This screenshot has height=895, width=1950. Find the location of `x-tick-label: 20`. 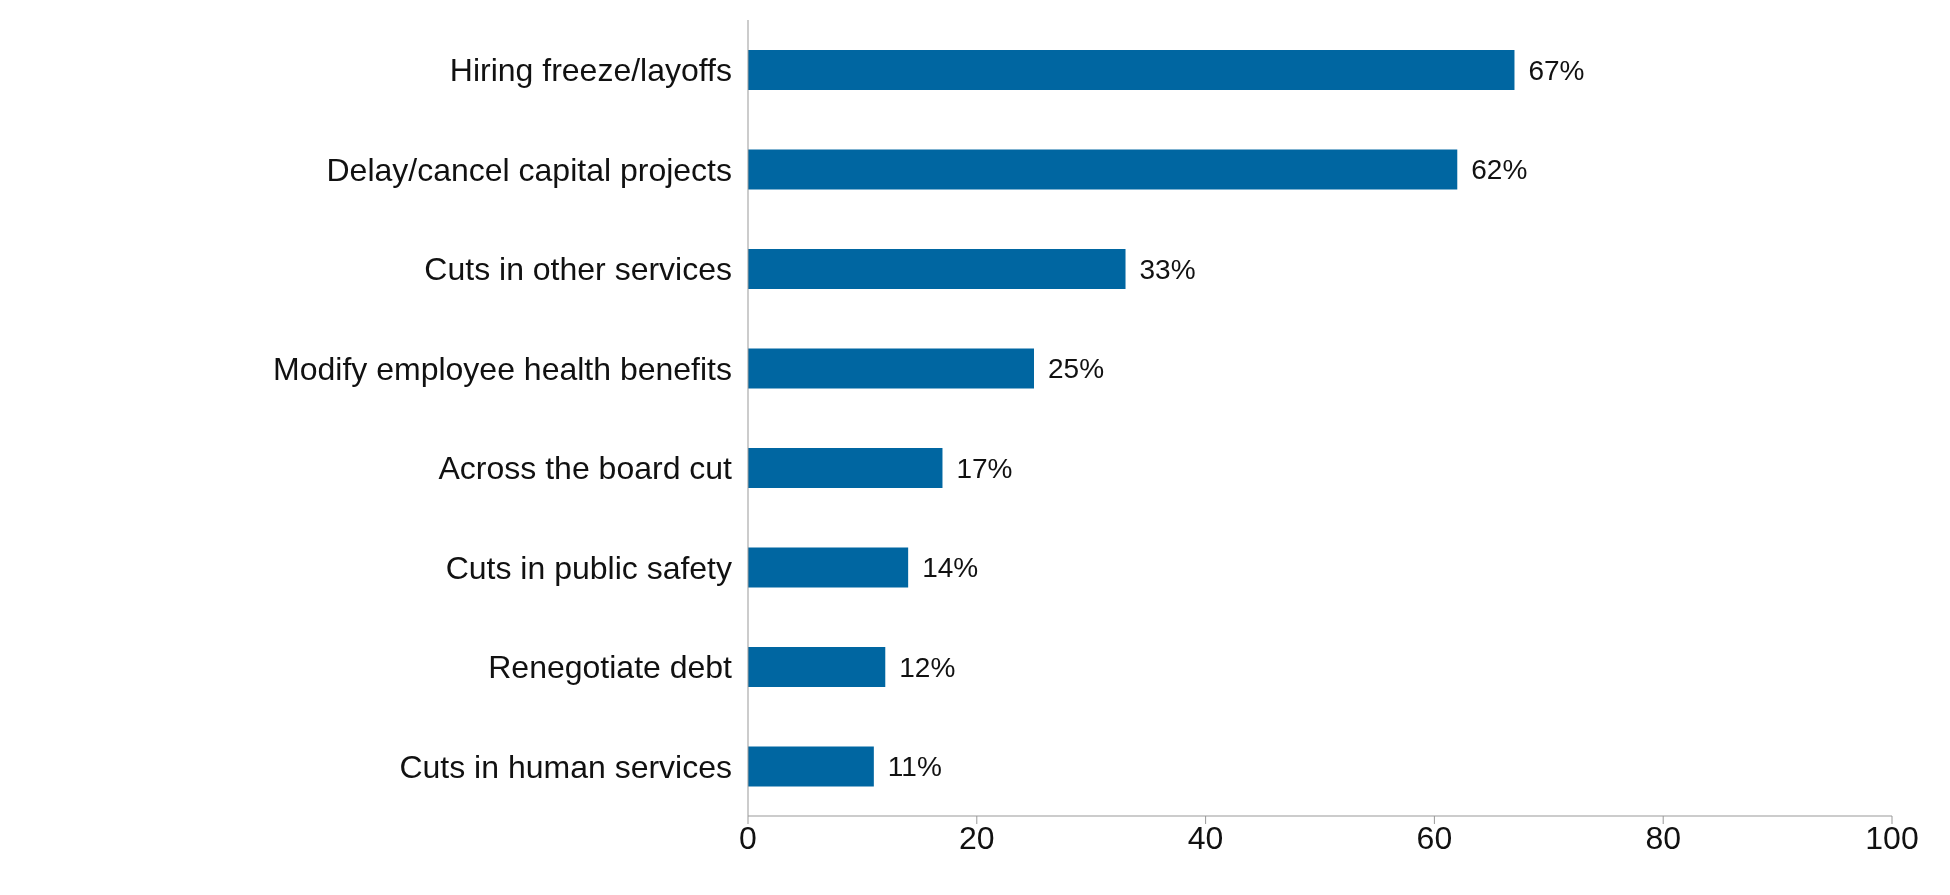

x-tick-label: 20 is located at coordinates (977, 837).